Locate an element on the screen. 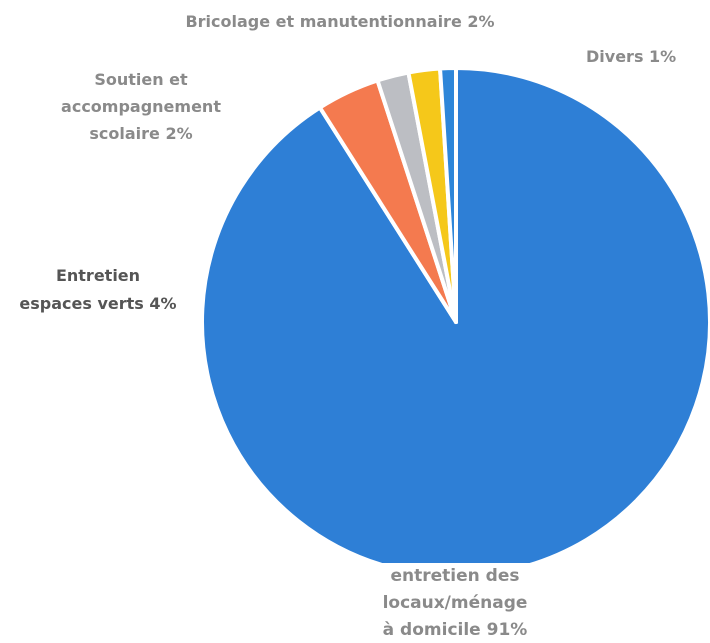 The width and height of the screenshot is (710, 643). slice-label-bricolage: Bricolage et manutentionnaire 2% is located at coordinates (340, 21).